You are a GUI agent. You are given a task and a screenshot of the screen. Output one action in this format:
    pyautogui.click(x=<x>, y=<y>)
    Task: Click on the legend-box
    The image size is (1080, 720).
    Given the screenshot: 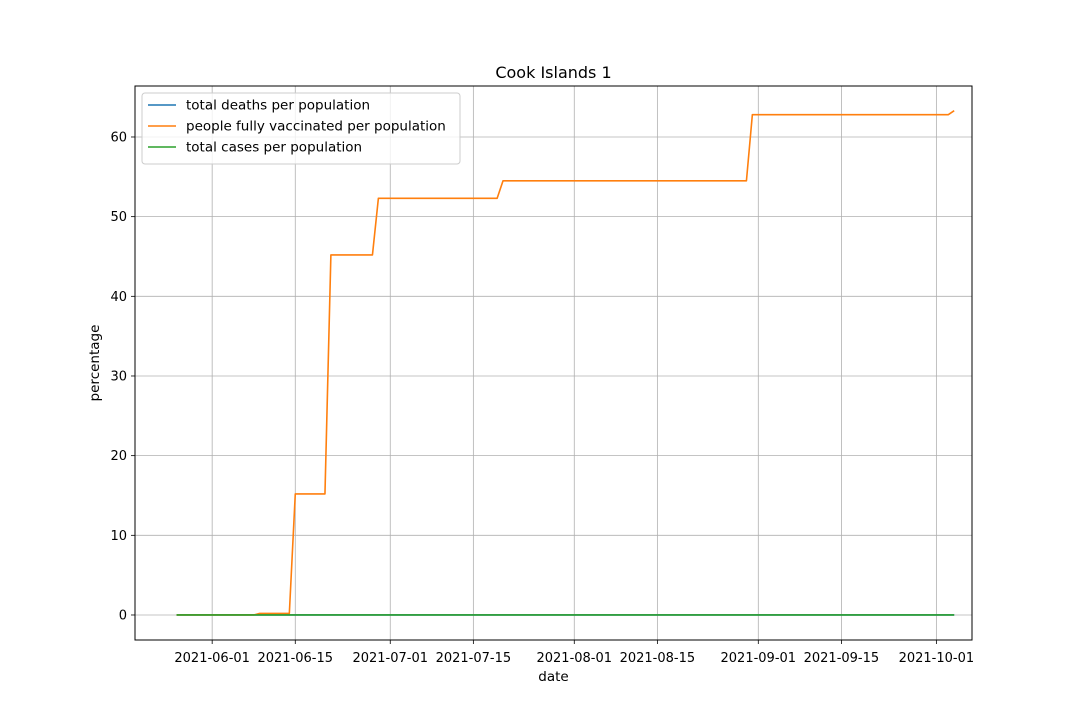 What is the action you would take?
    pyautogui.click(x=301, y=128)
    